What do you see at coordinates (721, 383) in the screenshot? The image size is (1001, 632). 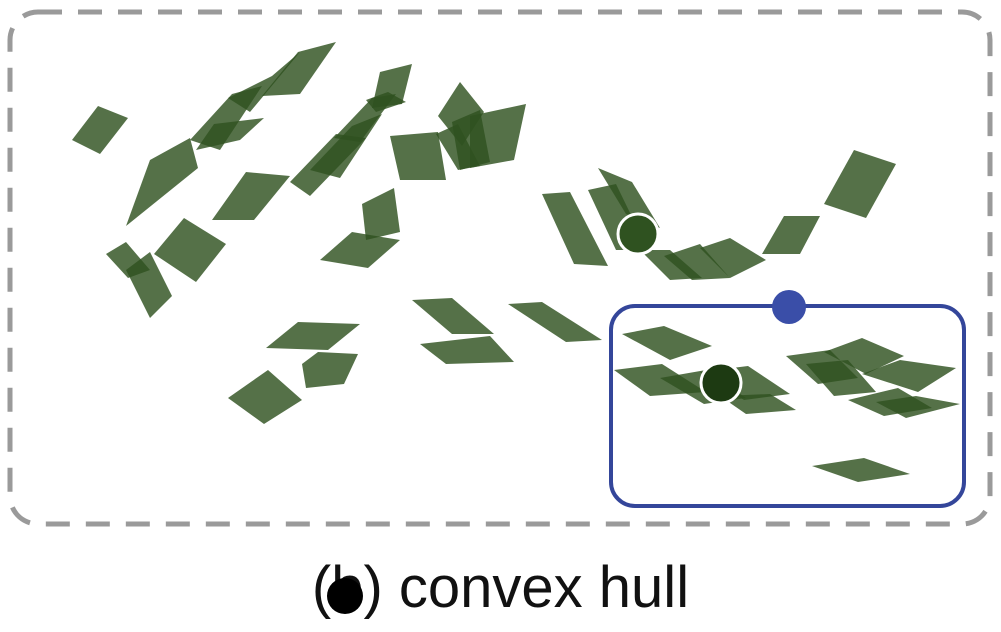 I see `centroid-marker-selected` at bounding box center [721, 383].